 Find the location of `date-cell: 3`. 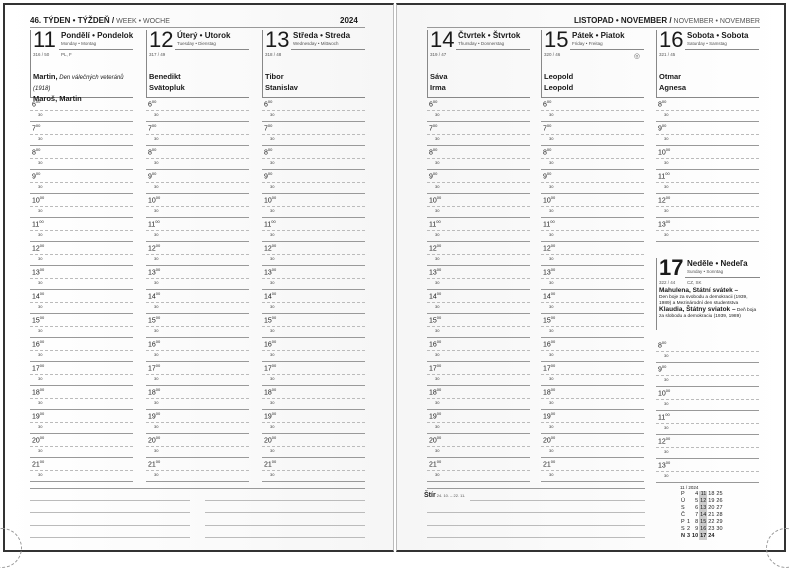

date-cell: 3 is located at coordinates (688, 536).